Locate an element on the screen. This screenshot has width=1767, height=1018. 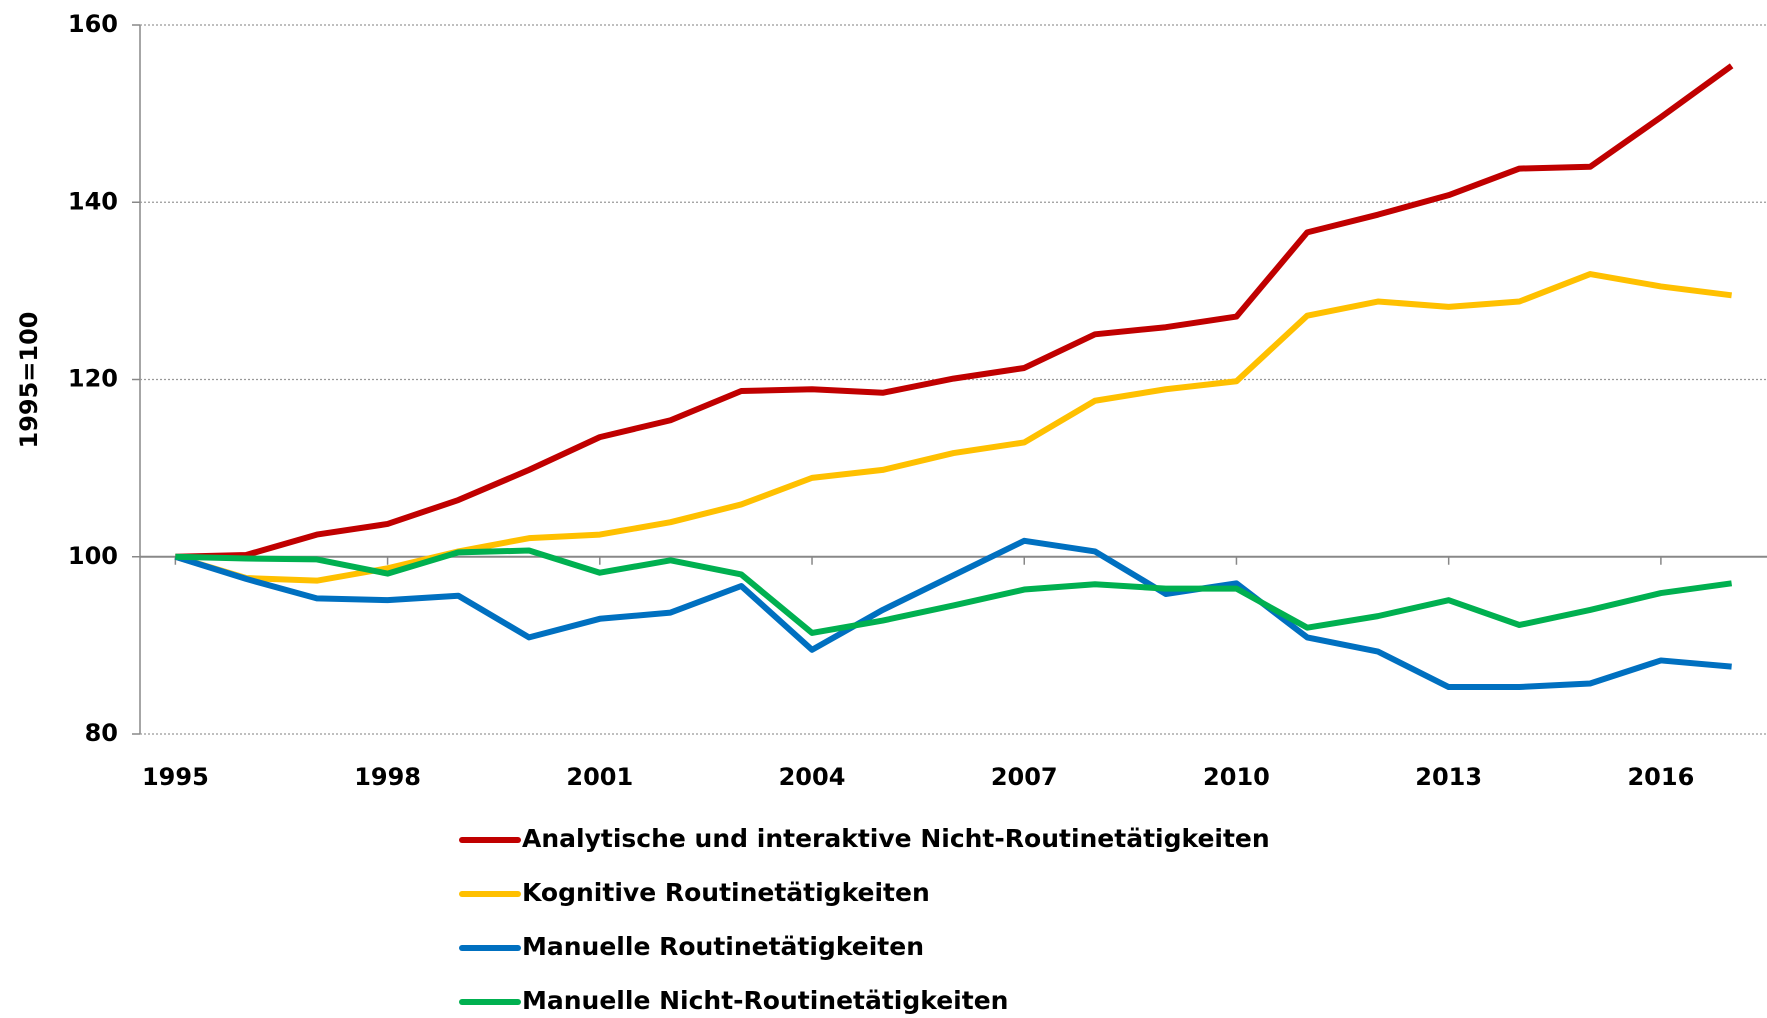
x-tick-label: 2013 is located at coordinates (1448, 777).